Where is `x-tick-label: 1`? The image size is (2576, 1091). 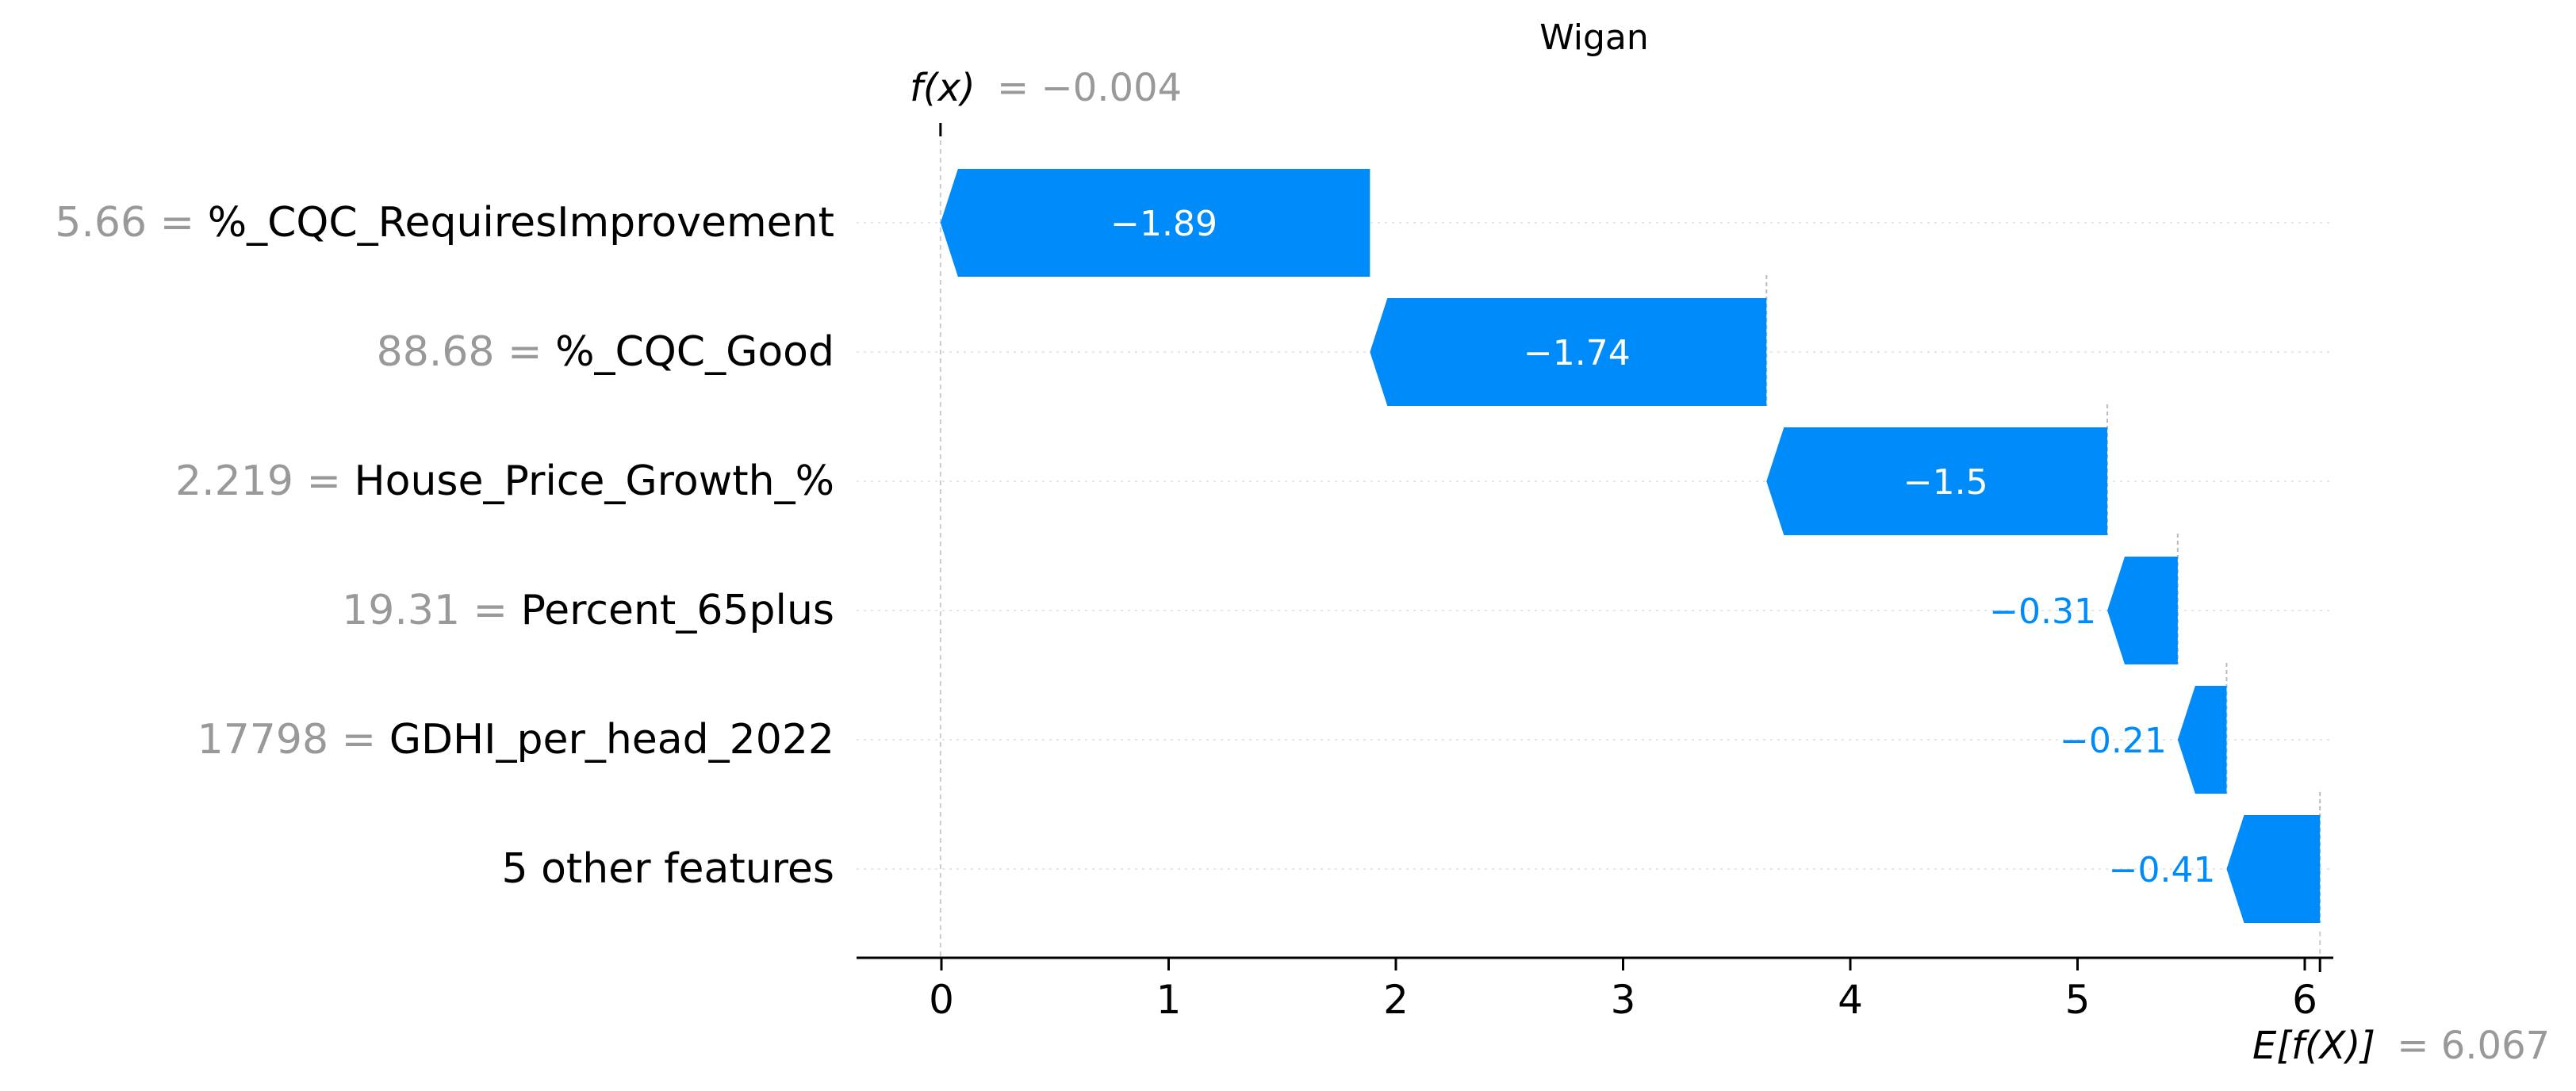
x-tick-label: 1 is located at coordinates (1169, 1000).